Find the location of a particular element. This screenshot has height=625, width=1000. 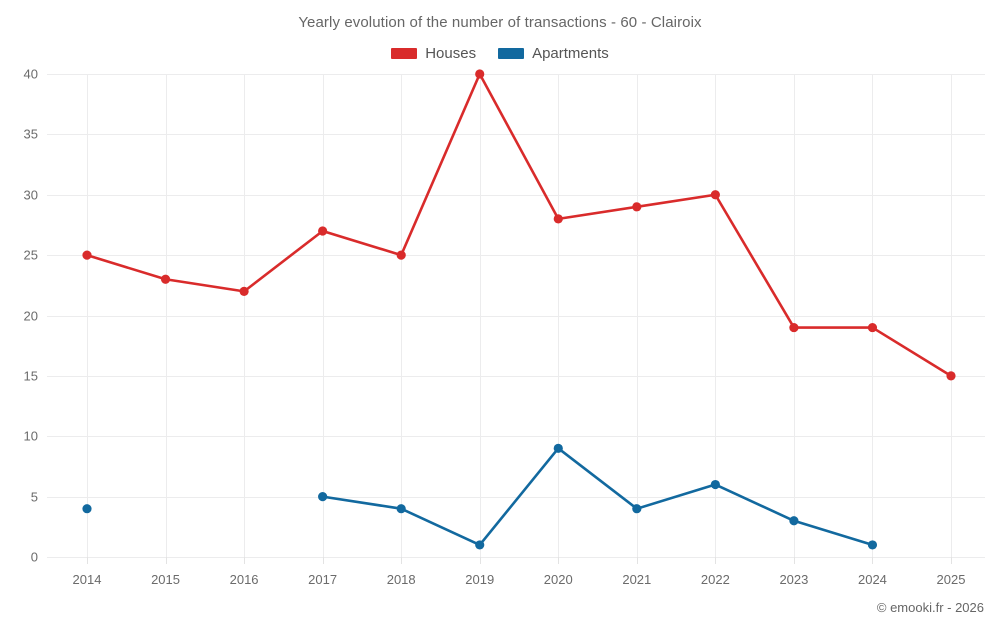

x-axis-tick-label: 2017 is located at coordinates (323, 579).